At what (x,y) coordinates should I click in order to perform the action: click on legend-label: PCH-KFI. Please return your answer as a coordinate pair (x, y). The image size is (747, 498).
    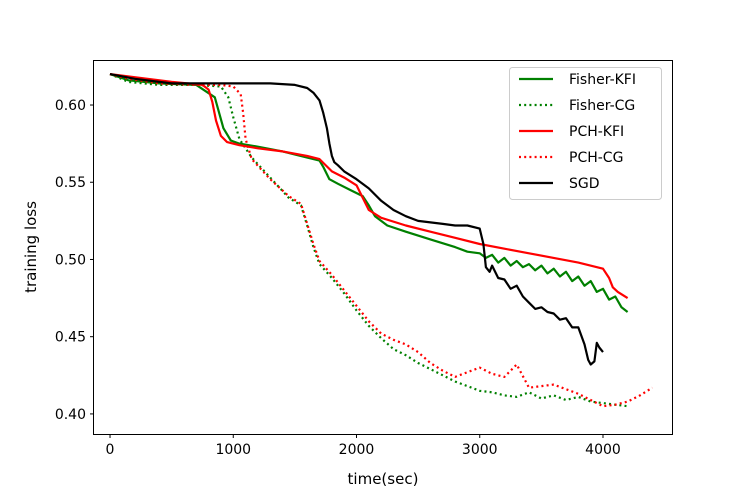
    Looking at the image, I should click on (596, 132).